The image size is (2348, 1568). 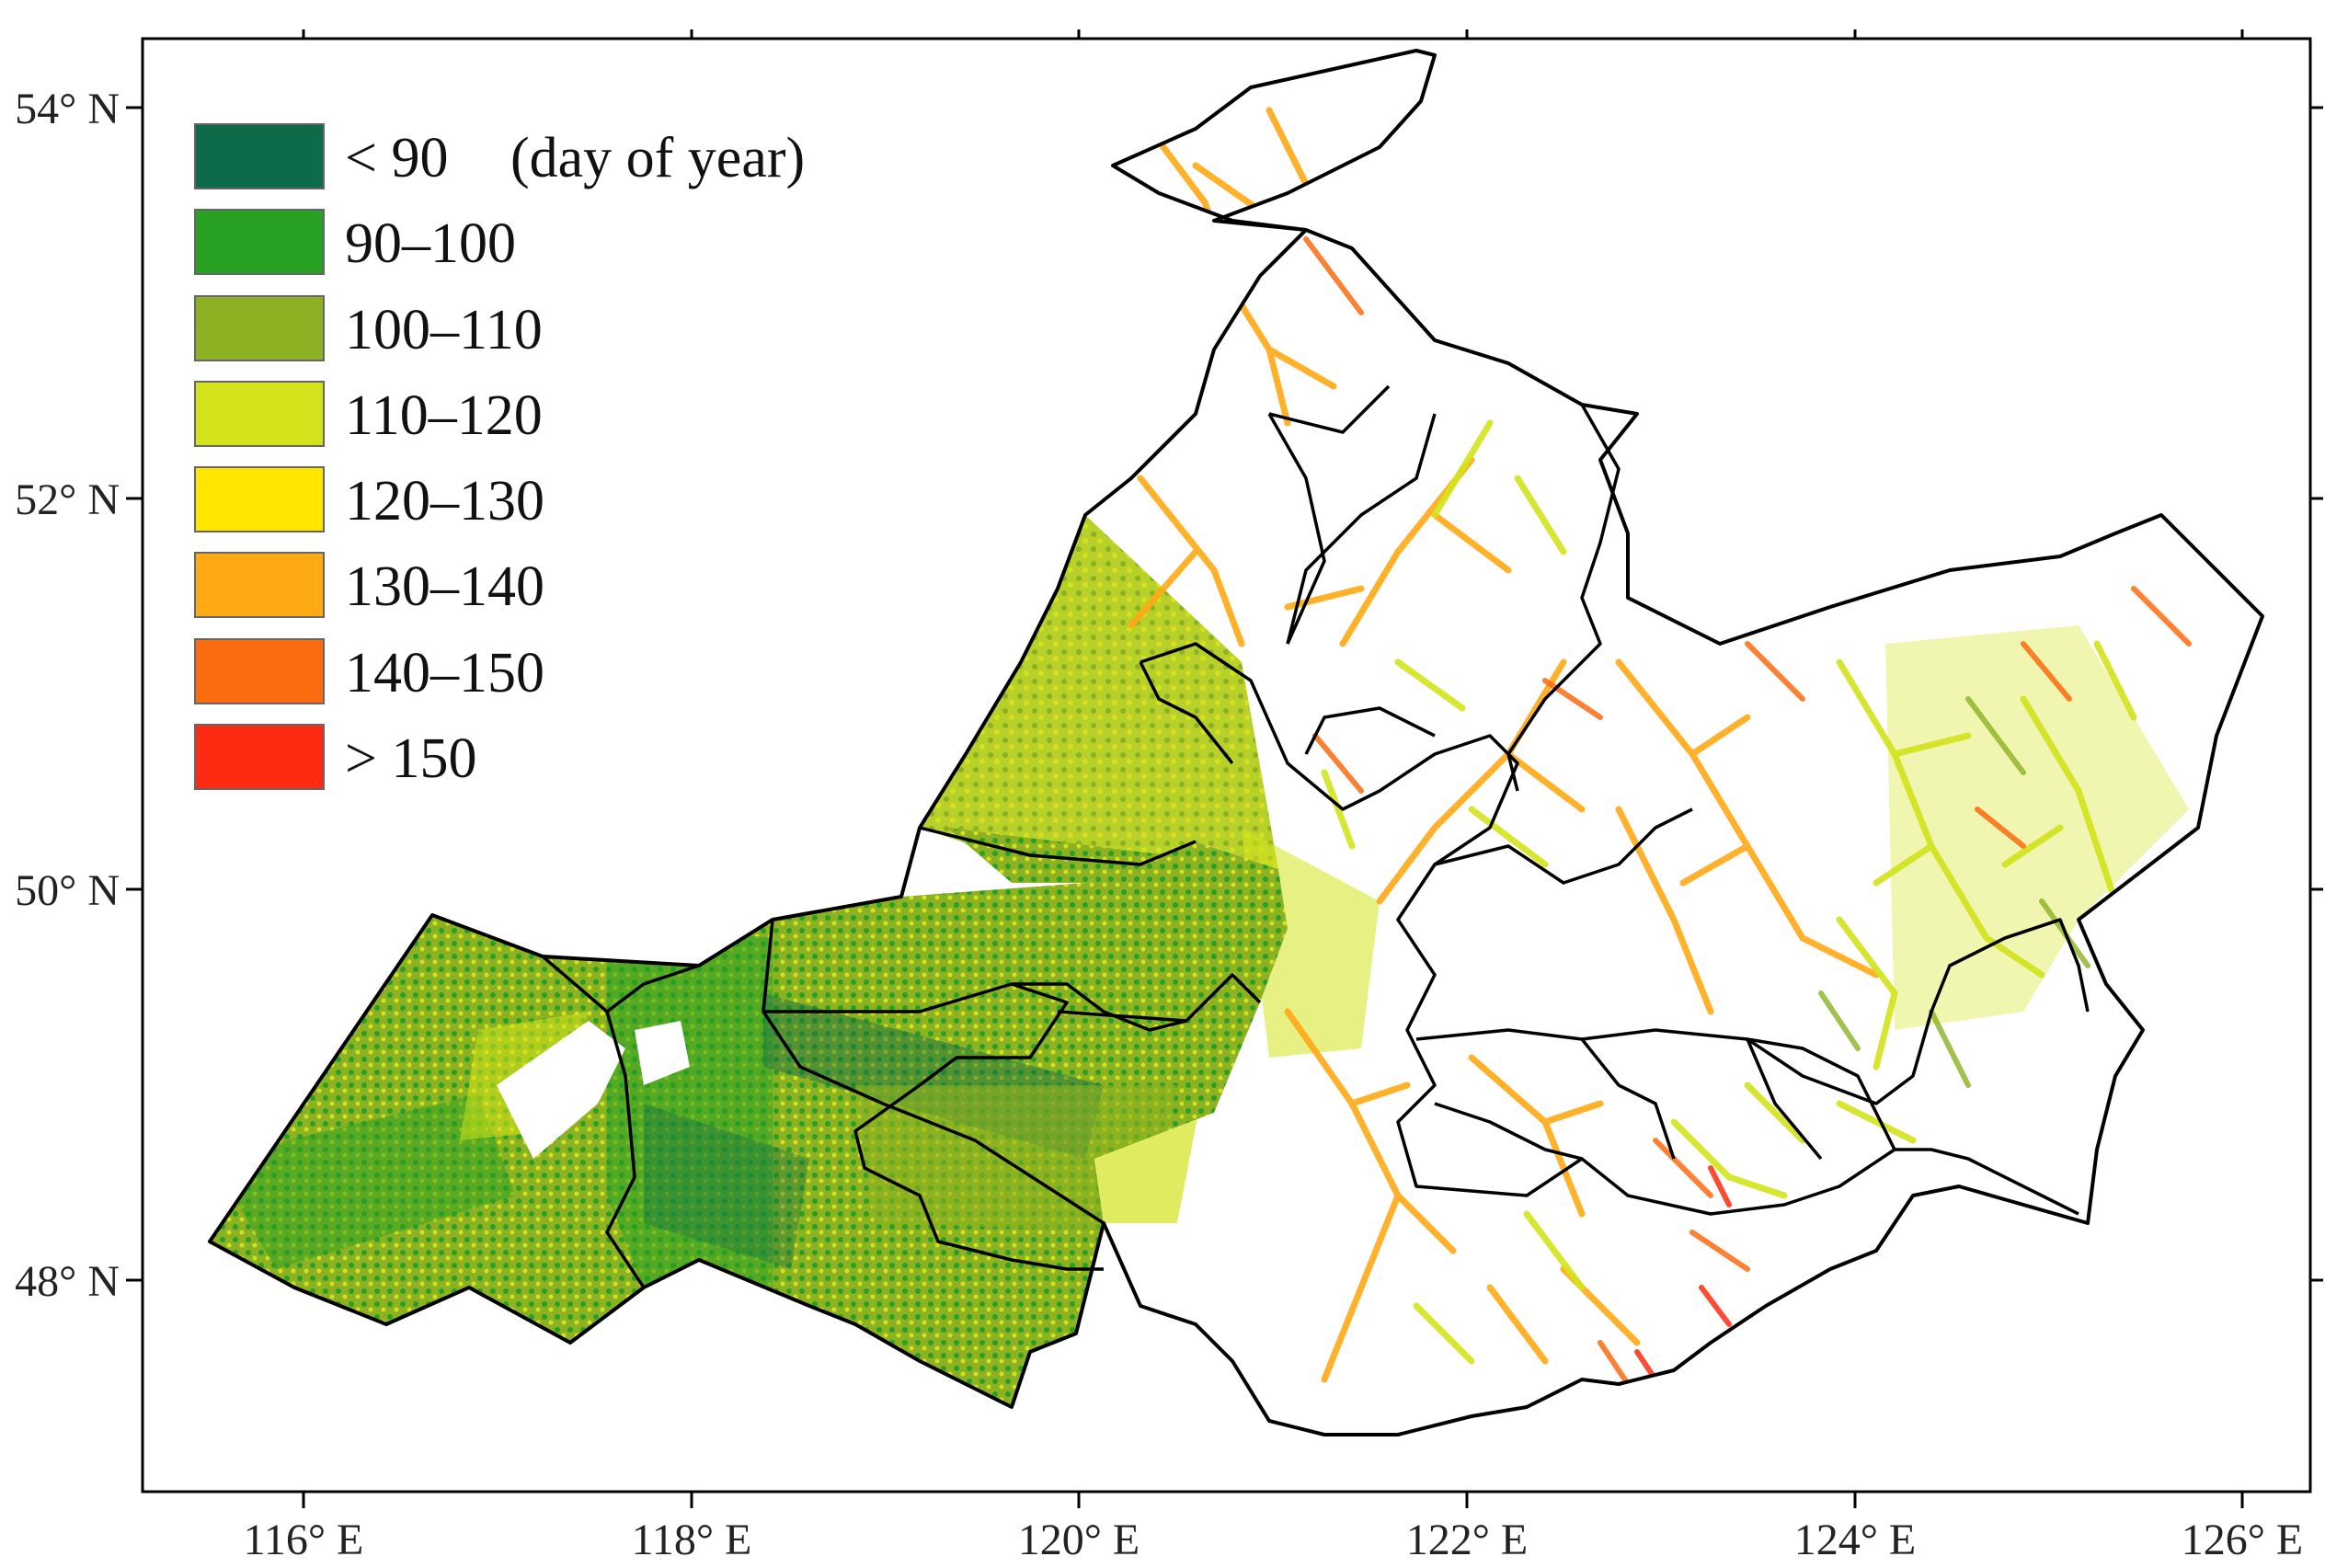 I want to click on lon-label: 122° E, so click(x=1467, y=1540).